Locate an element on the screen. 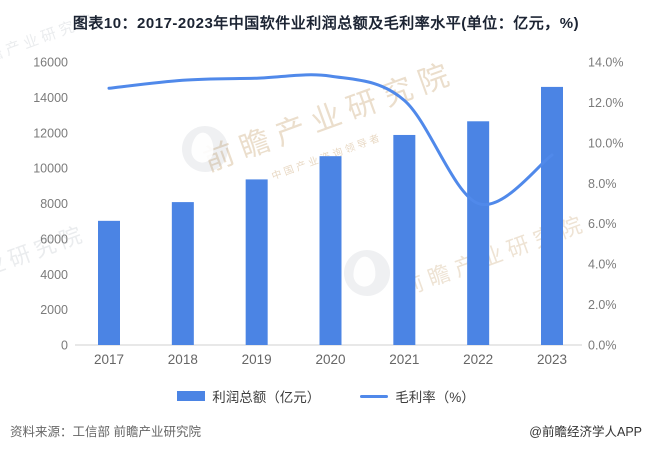  y-axis-left-tick: 16000 is located at coordinates (50, 63).